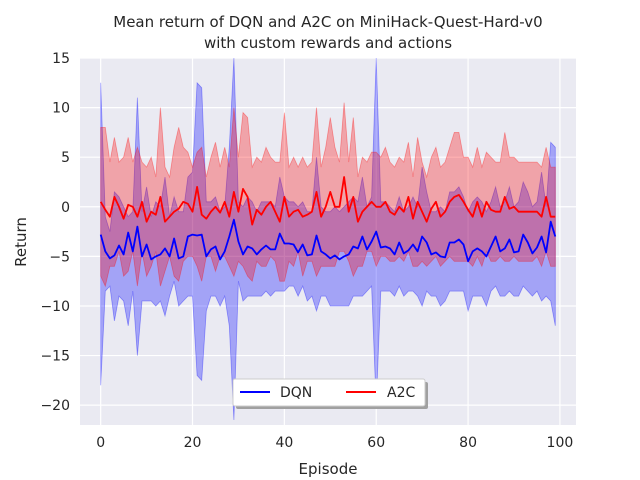 This screenshot has height=480, width=640. What do you see at coordinates (193, 443) in the screenshot?
I see `x-tick-label: 20` at bounding box center [193, 443].